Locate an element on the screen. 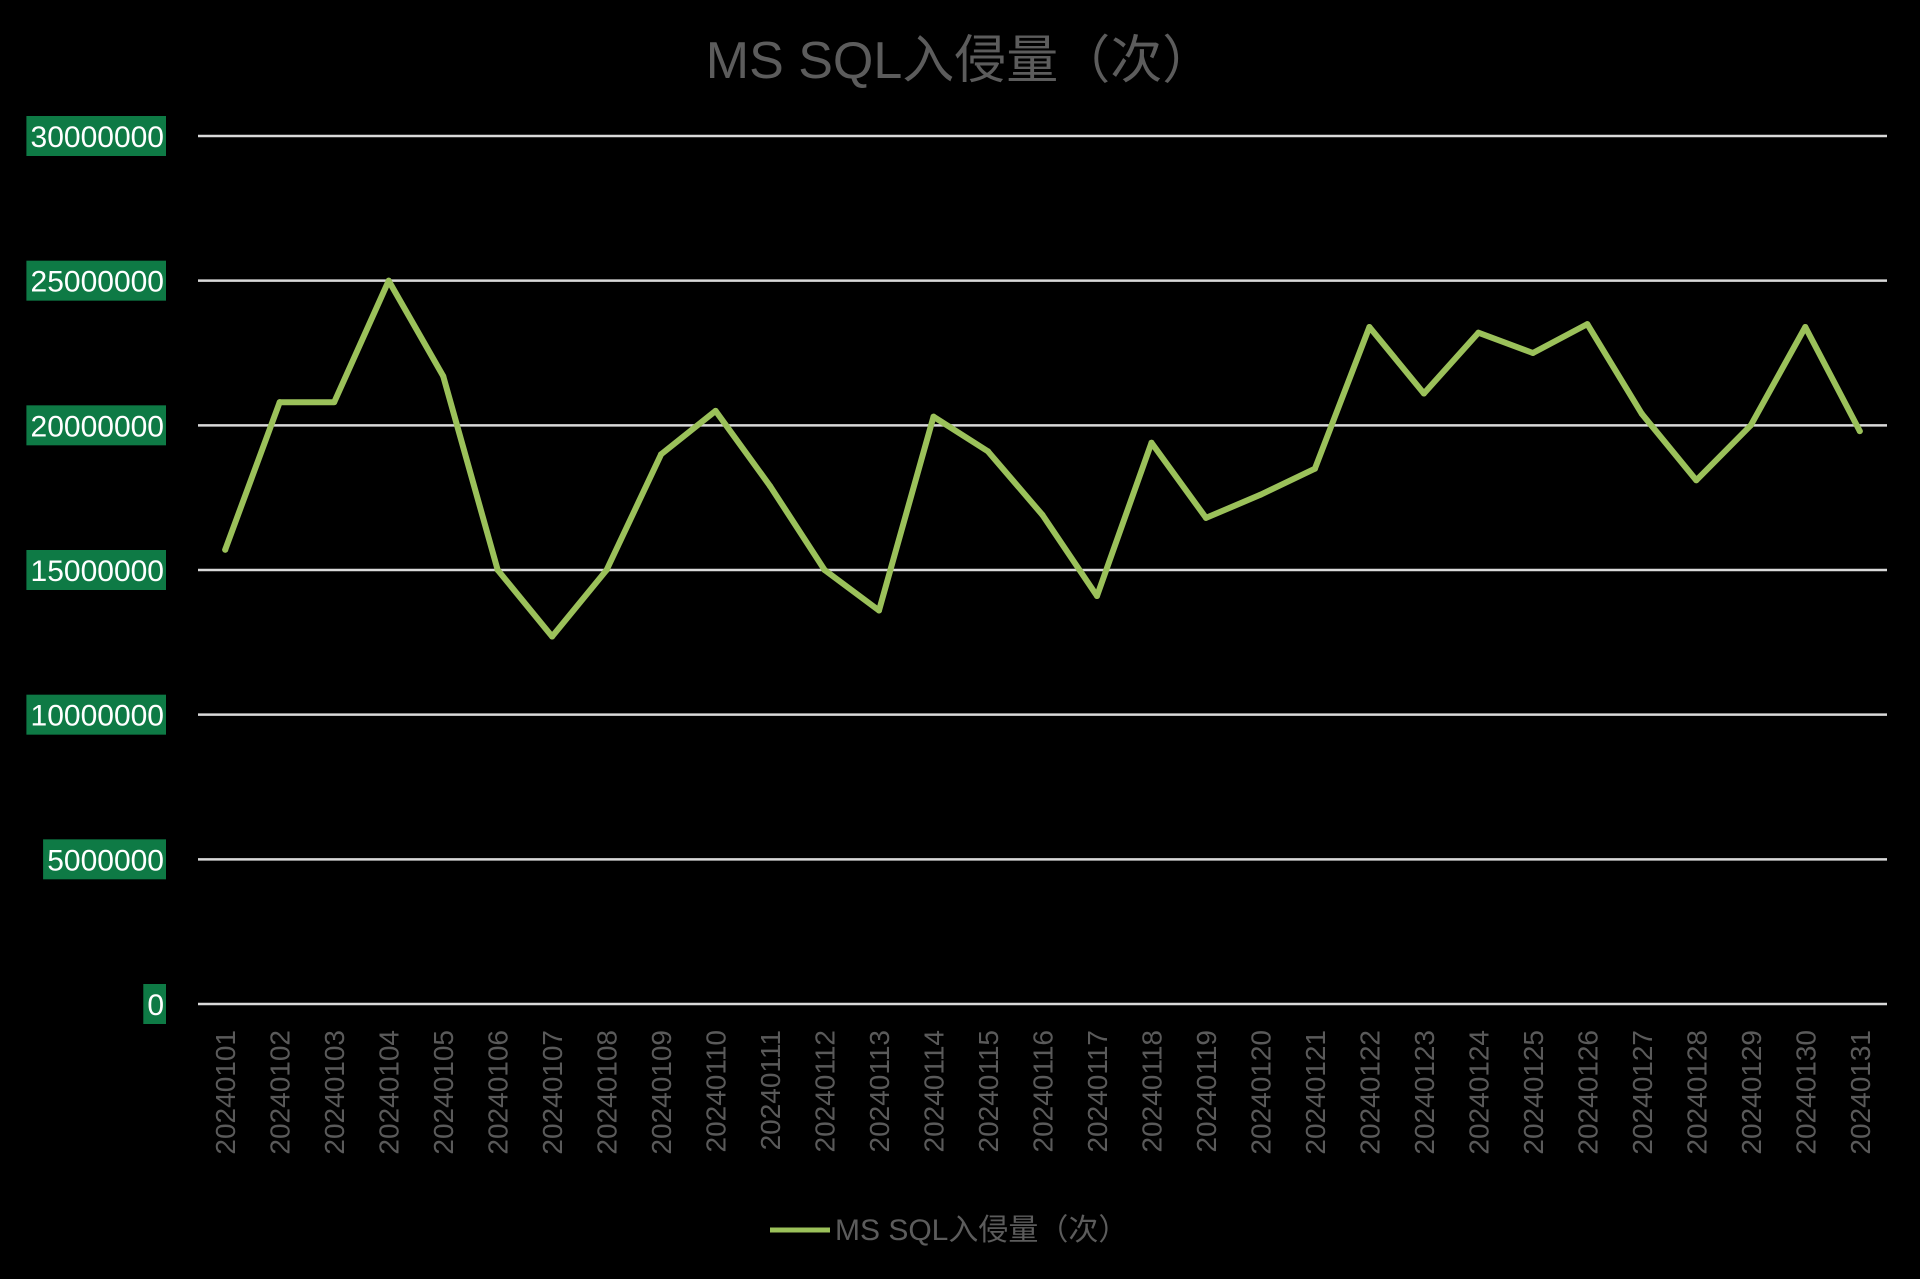 The image size is (1920, 1279). x-tick-label: 20240107 is located at coordinates (552, 1092).